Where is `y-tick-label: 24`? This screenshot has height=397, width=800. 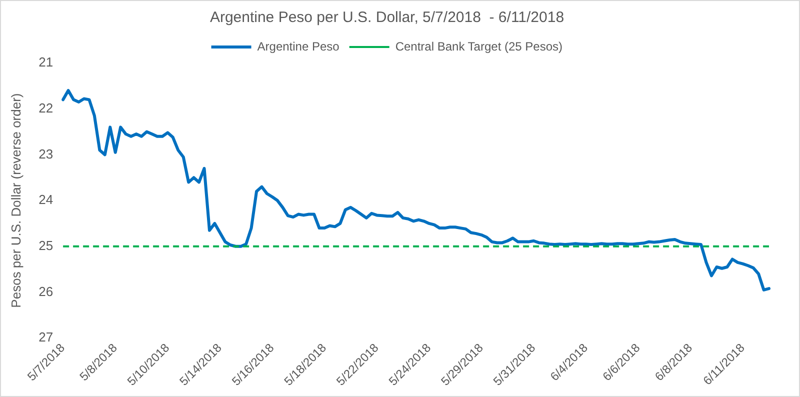
y-tick-label: 24 is located at coordinates (46, 200).